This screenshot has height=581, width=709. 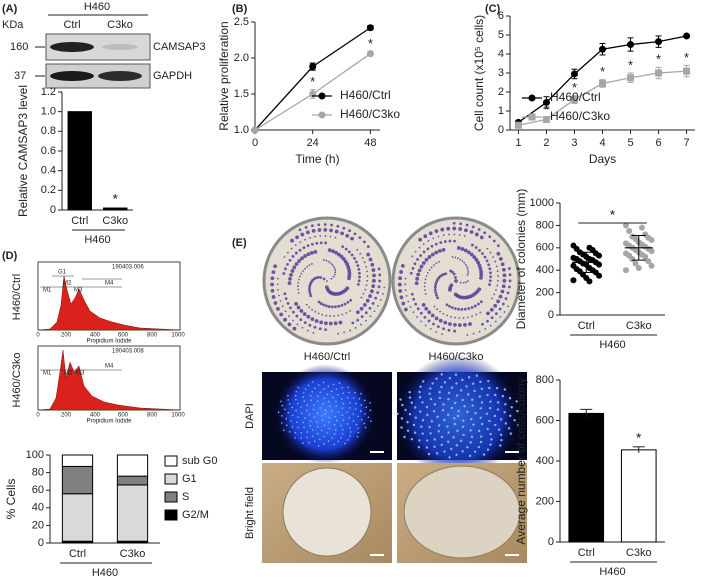 I want to click on y-tick-label: 0.4, so click(x=48, y=171).